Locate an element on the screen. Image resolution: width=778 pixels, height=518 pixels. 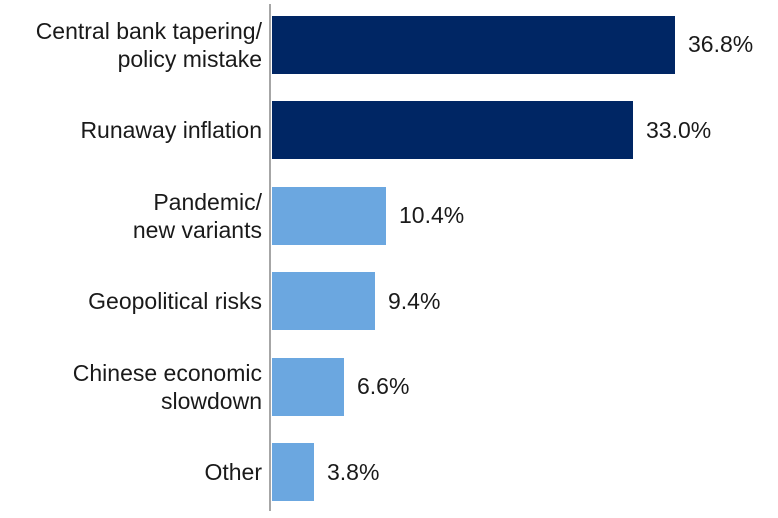
bar-area: 10.4% is located at coordinates (368, 215).